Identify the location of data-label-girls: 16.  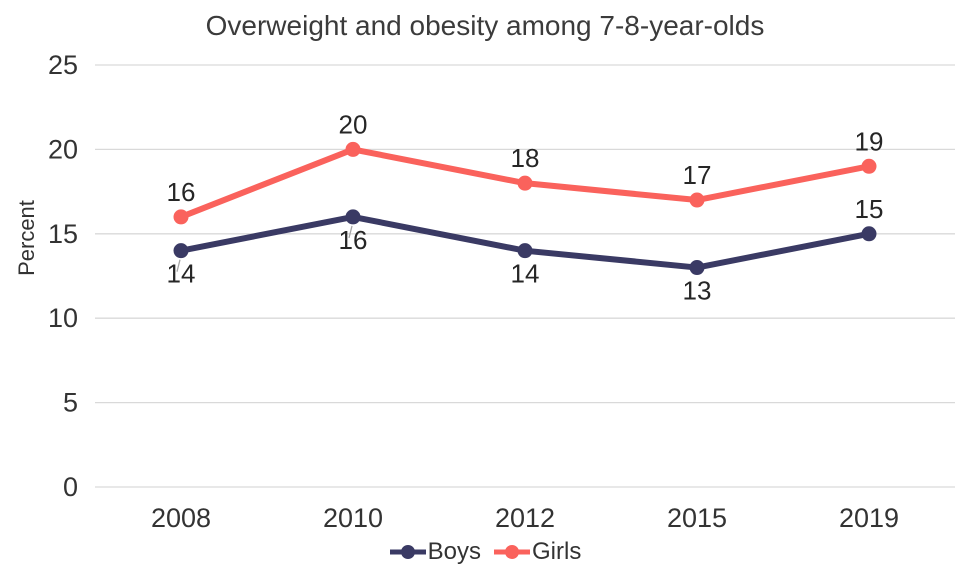
(181, 192).